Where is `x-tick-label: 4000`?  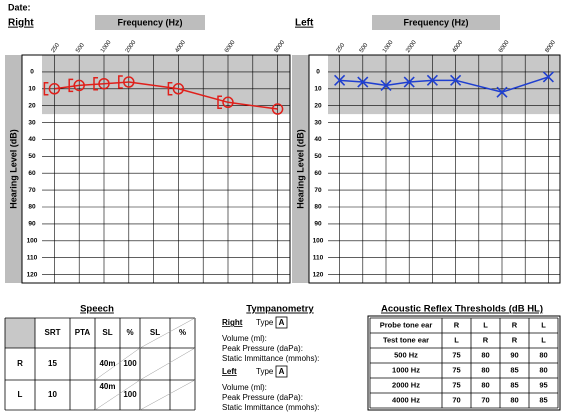 x-tick-label: 4000 is located at coordinates (180, 46).